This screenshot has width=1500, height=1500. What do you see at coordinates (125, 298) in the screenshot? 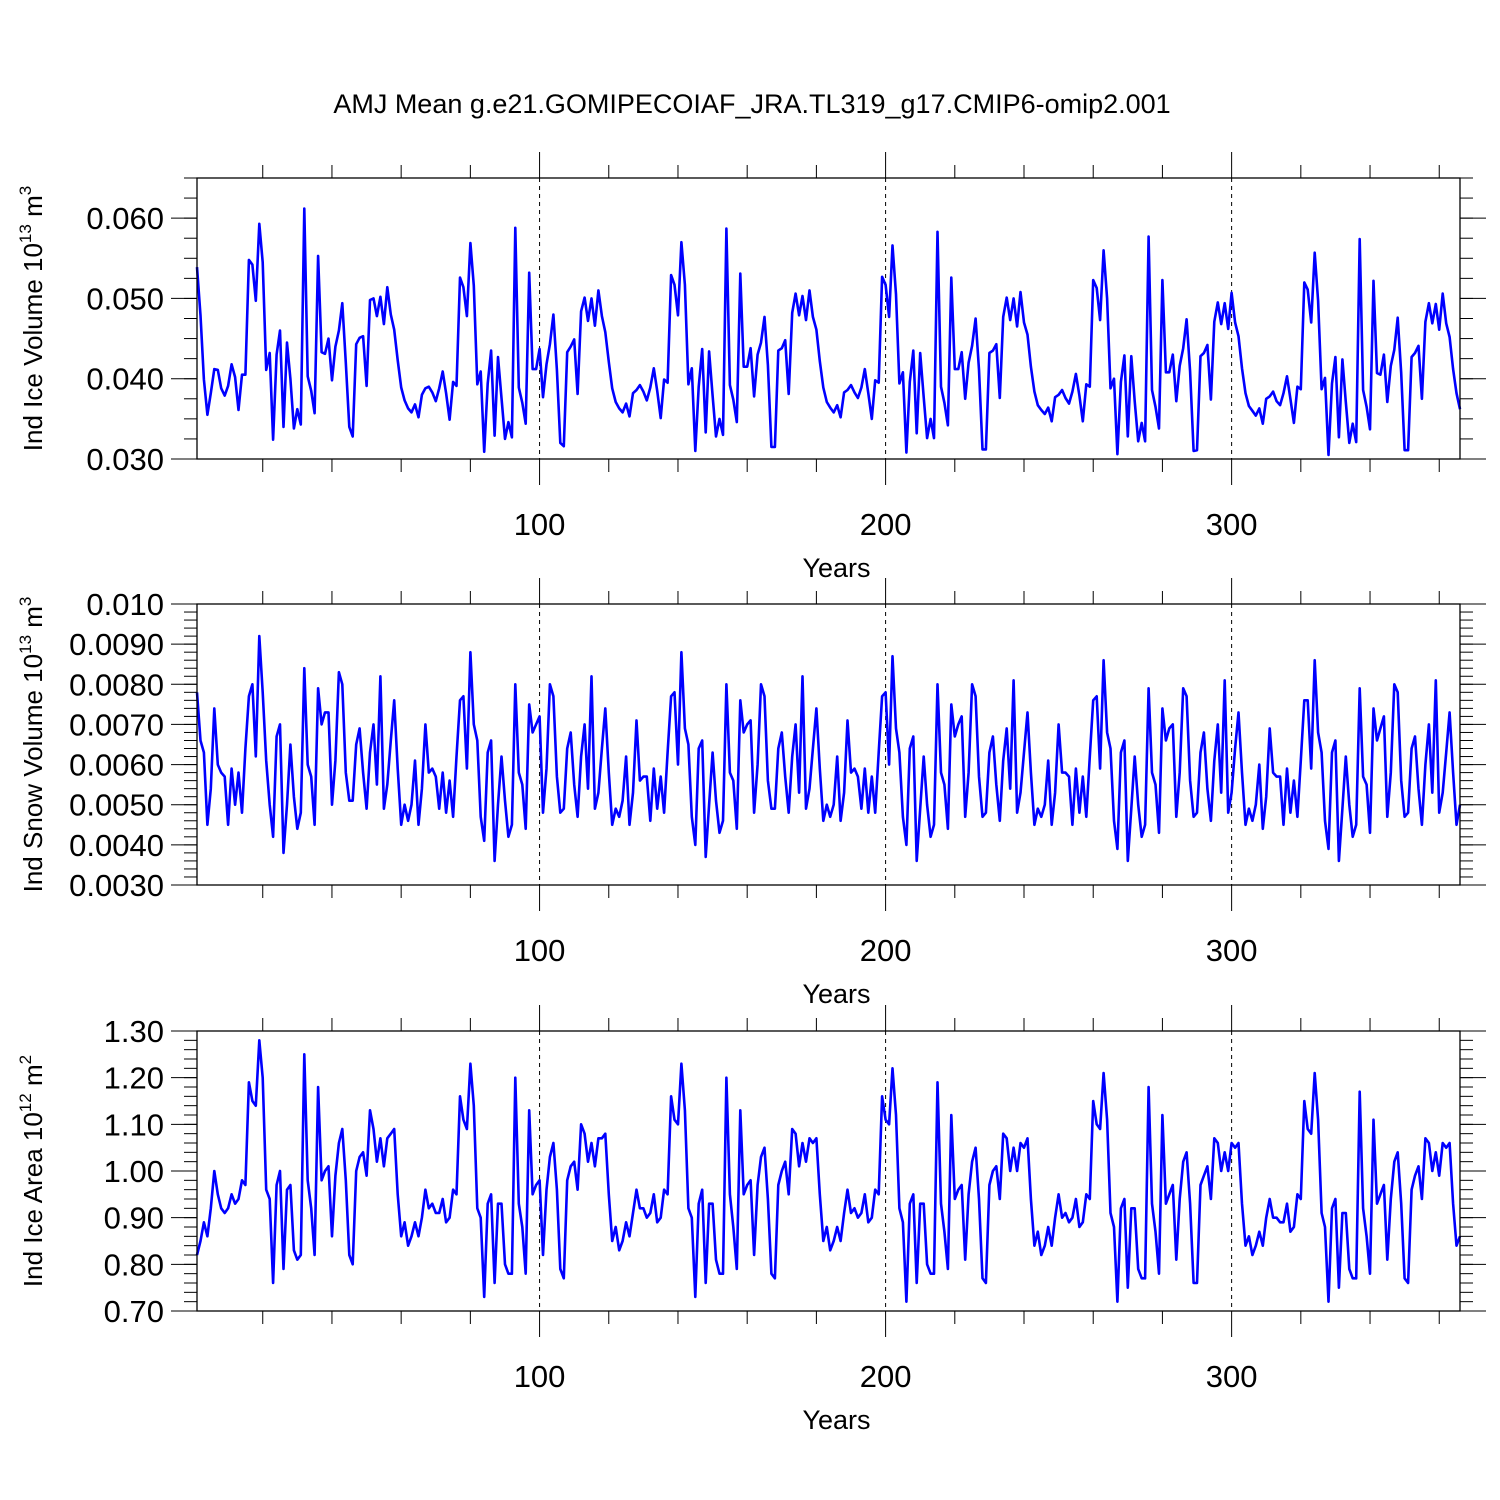
I see `y-tick-label: 0.050` at bounding box center [125, 298].